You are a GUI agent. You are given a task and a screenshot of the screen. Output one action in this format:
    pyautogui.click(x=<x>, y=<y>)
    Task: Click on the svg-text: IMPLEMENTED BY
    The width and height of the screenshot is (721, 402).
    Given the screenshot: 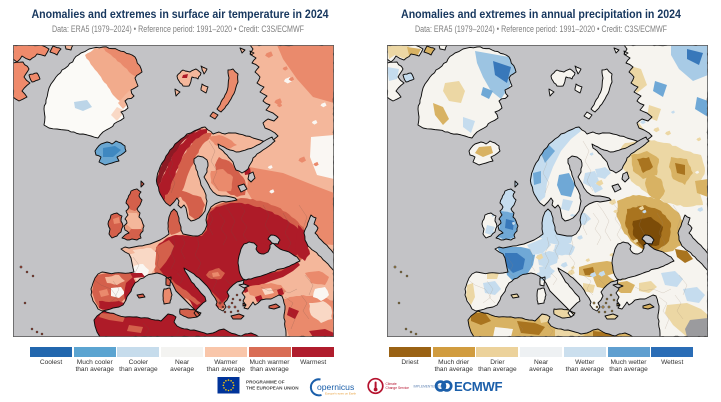 What is the action you would take?
    pyautogui.click(x=428, y=387)
    